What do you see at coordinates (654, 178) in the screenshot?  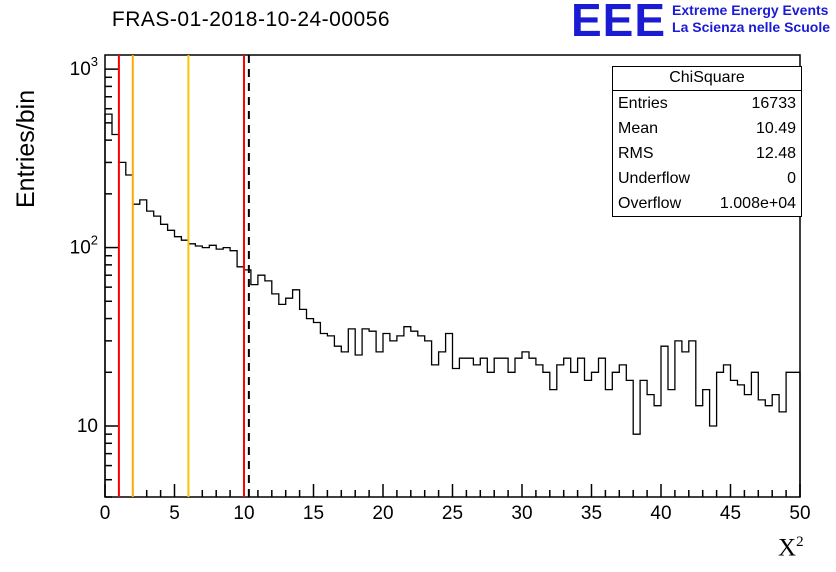 I see `stats-label: Underflow` at bounding box center [654, 178].